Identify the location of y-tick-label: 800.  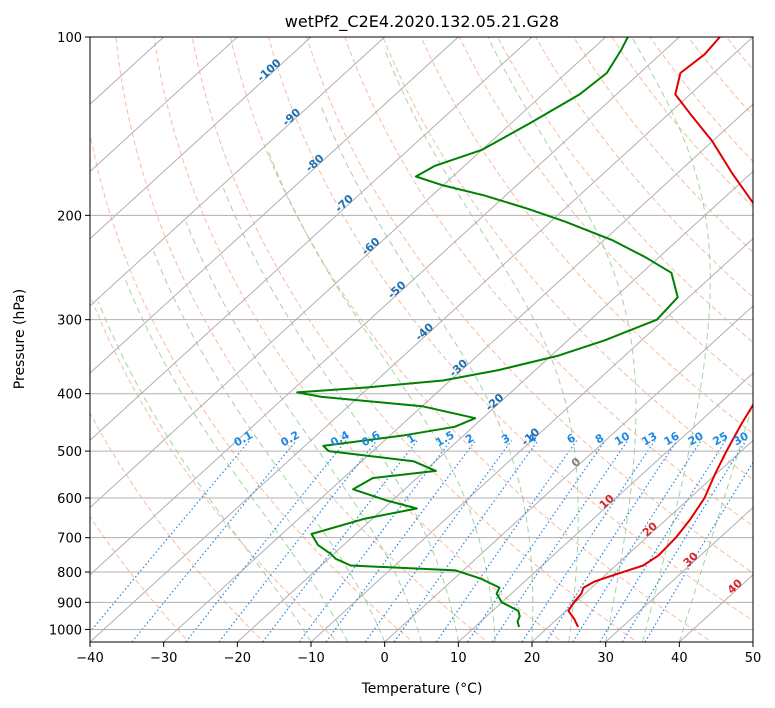
(69, 573).